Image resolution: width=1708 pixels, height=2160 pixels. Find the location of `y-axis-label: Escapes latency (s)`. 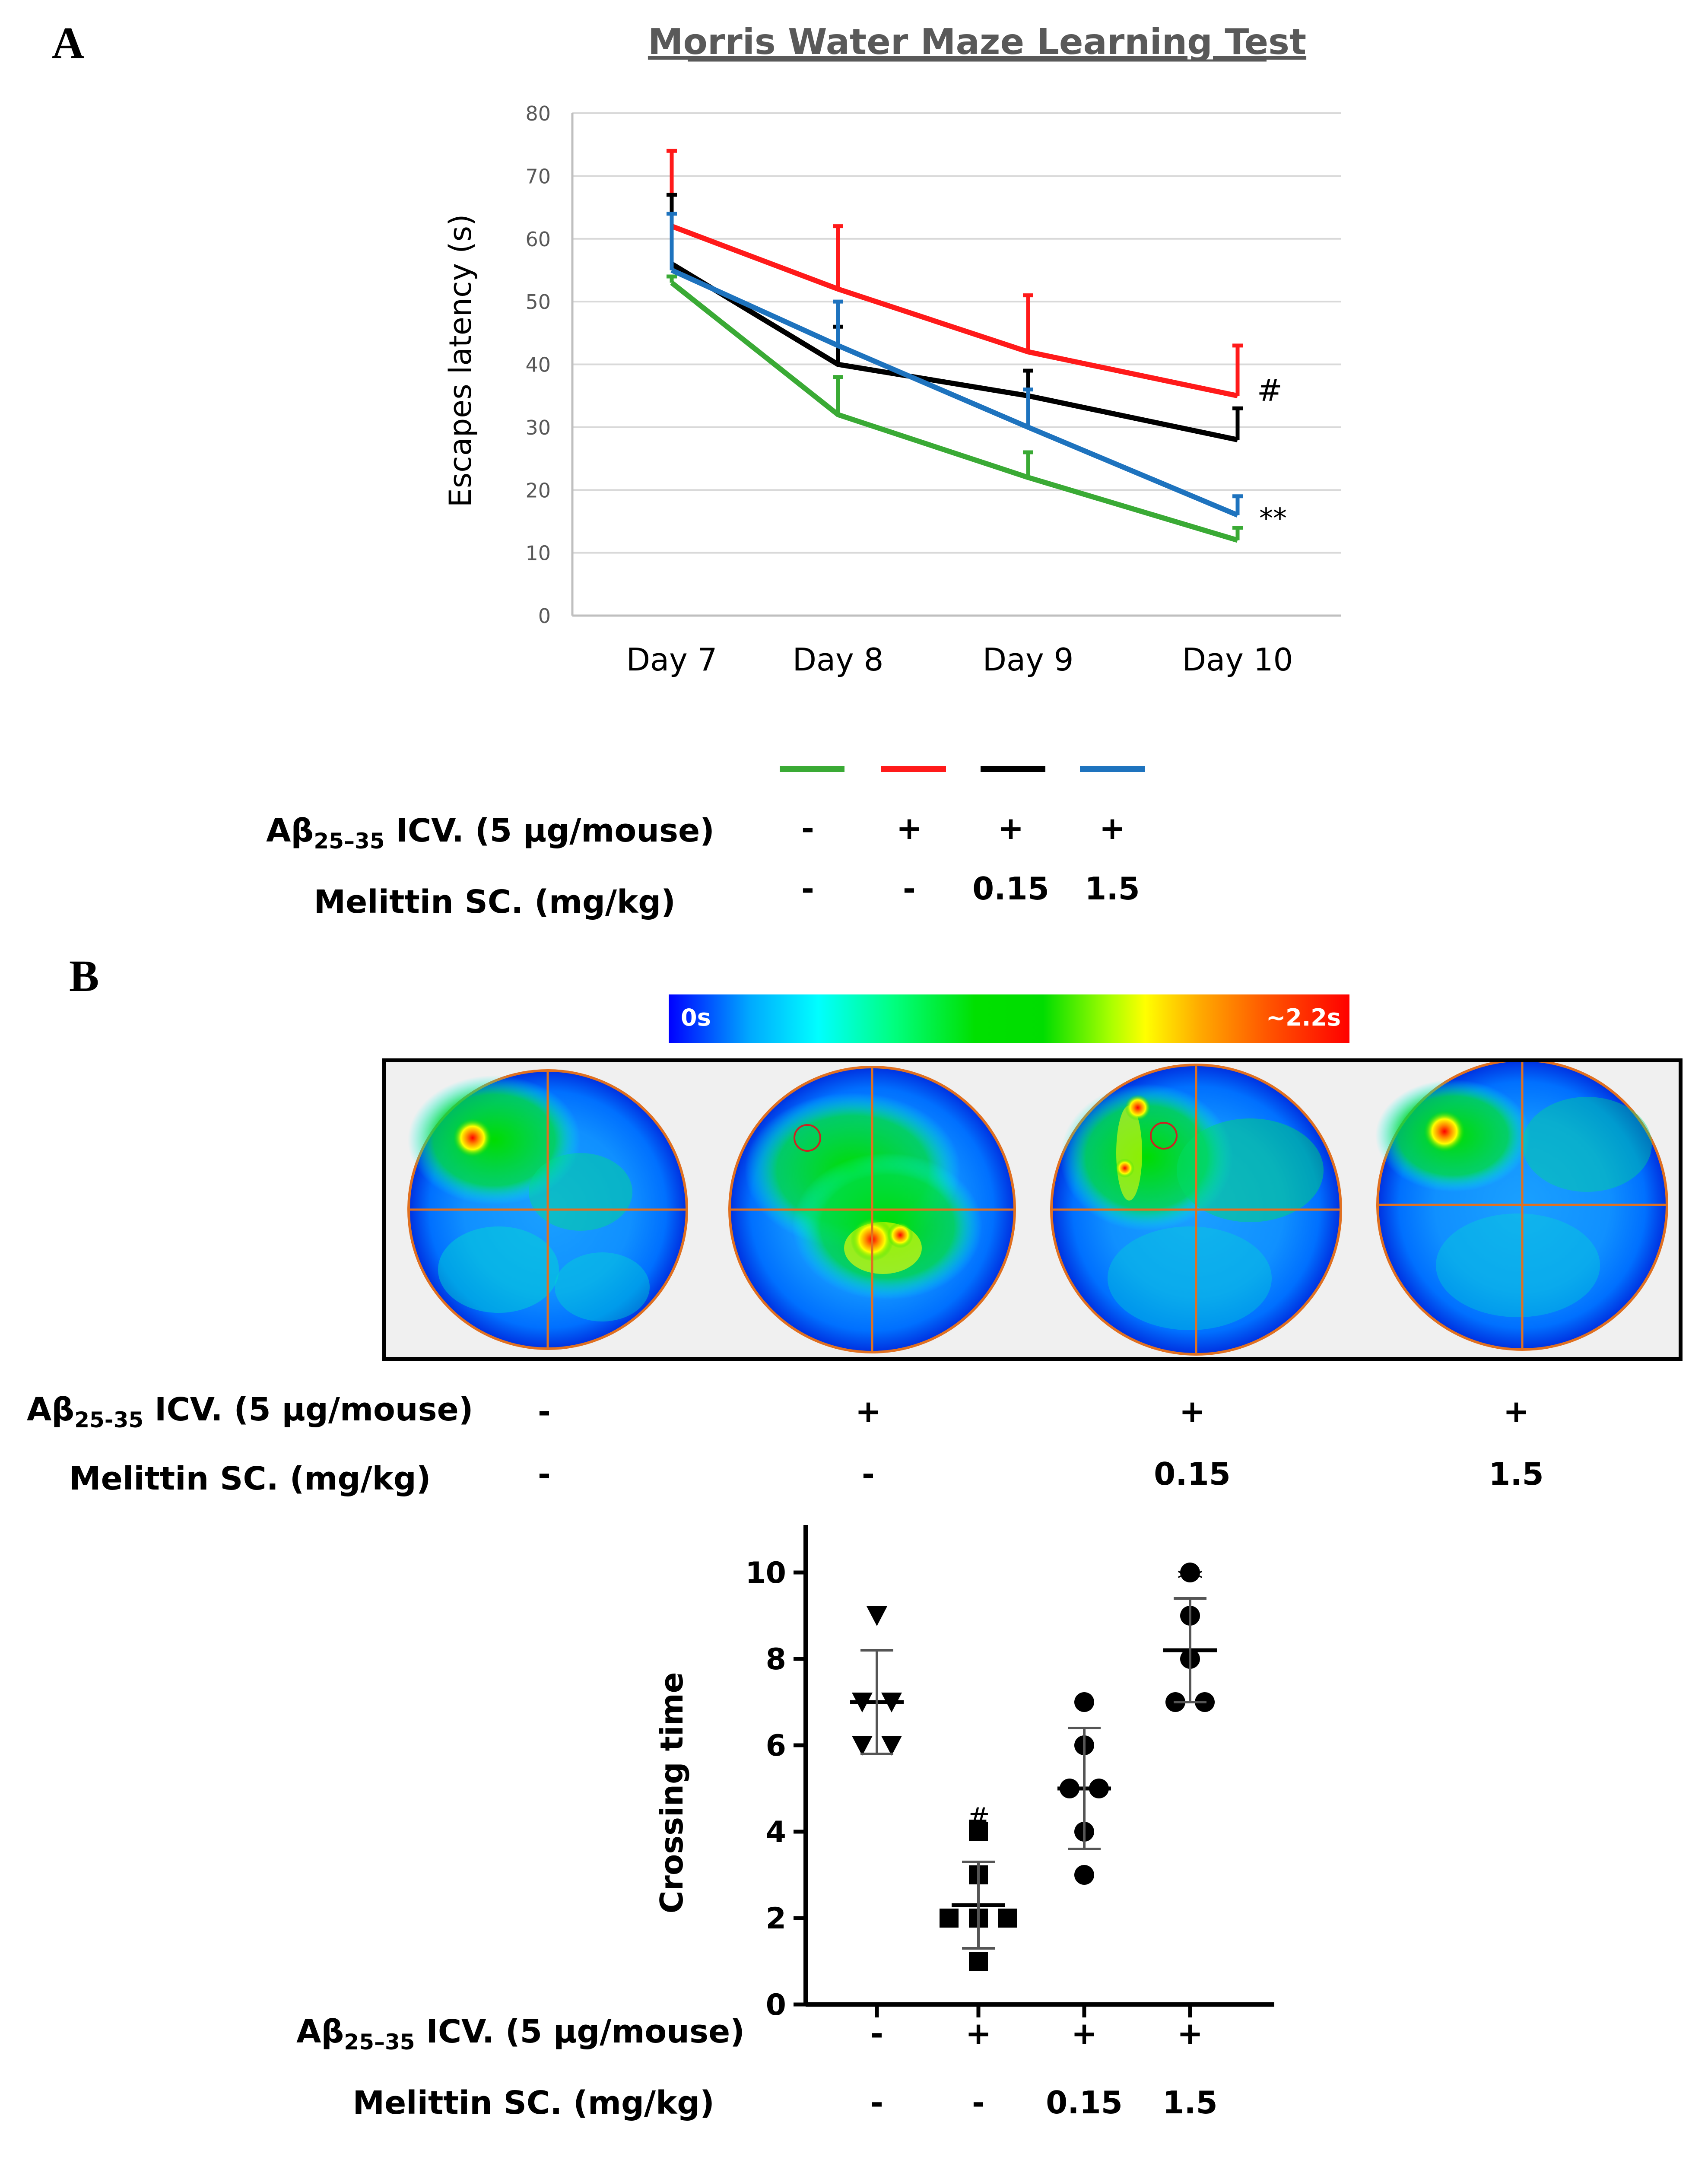

y-axis-label: Escapes latency (s) is located at coordinates (460, 361).